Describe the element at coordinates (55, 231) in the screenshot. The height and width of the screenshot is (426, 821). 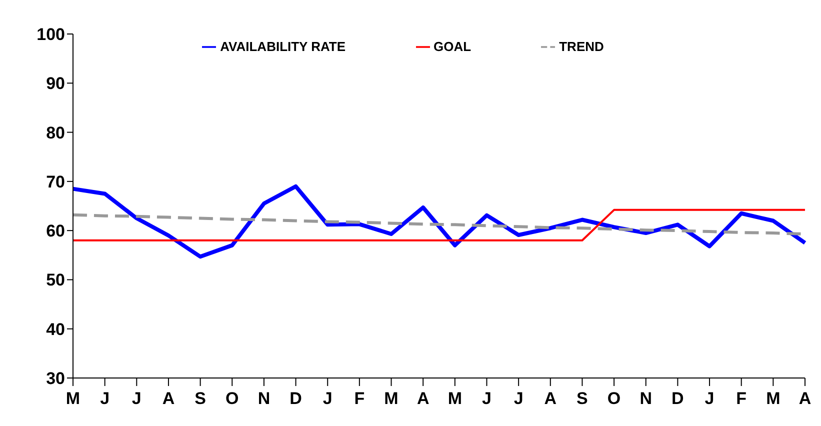
I see `y-tick-label: 60` at that location.